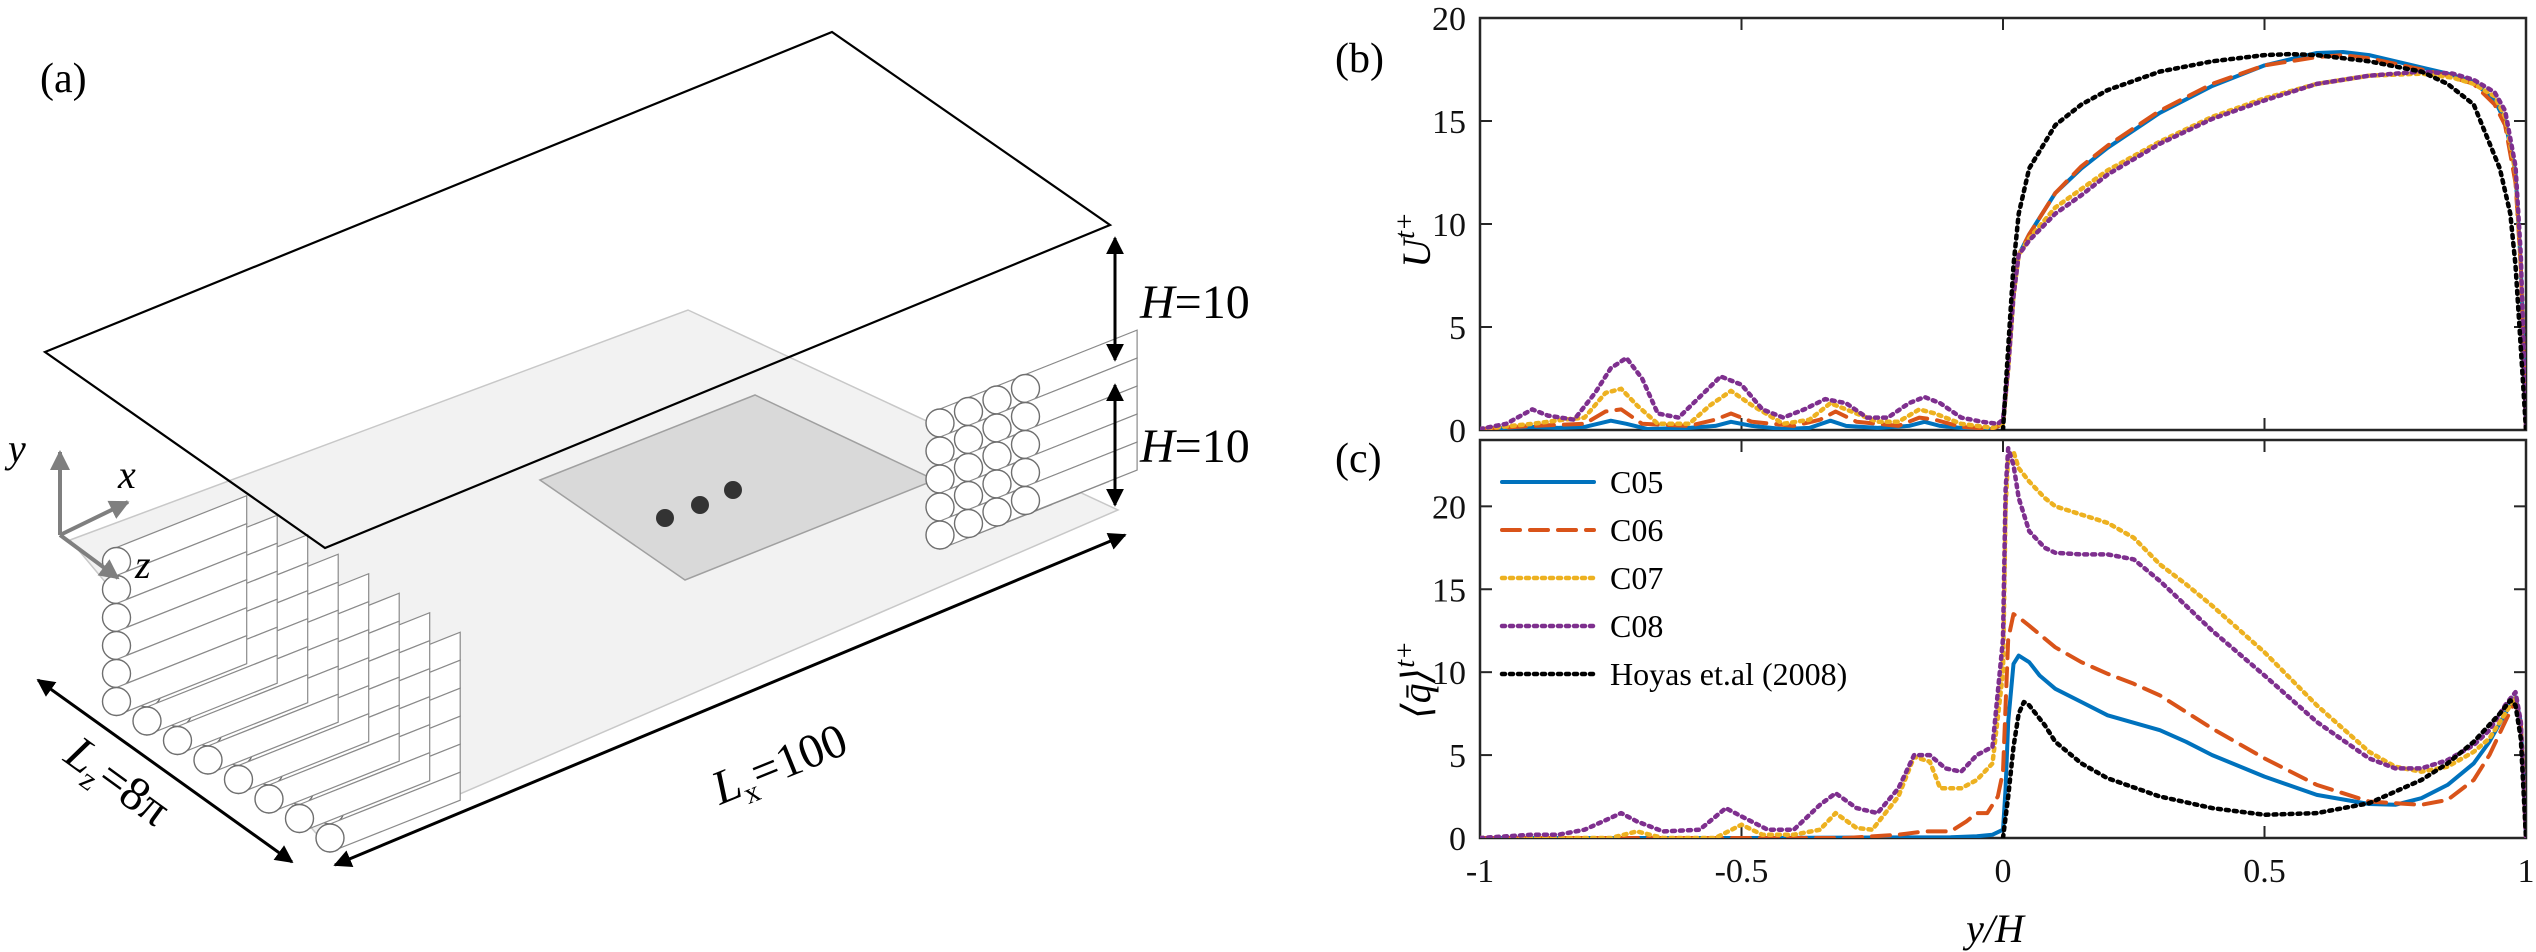 The image size is (2536, 952). I want to click on lx-label: Lx=100, so click(780, 767).